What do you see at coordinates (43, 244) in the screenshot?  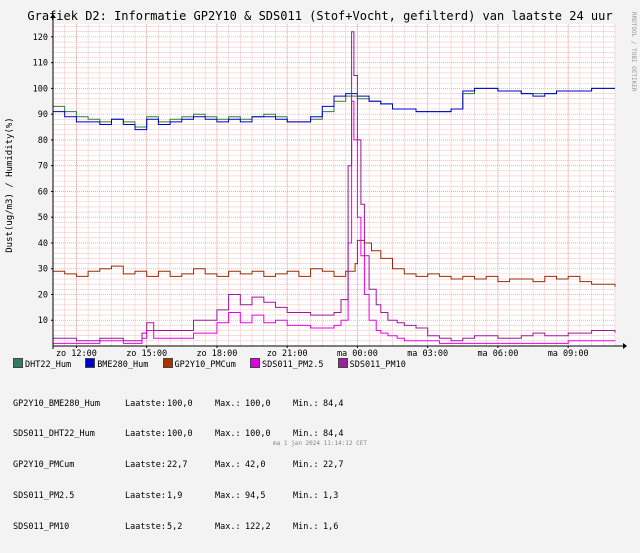 I see `y-tick-label: 40` at bounding box center [43, 244].